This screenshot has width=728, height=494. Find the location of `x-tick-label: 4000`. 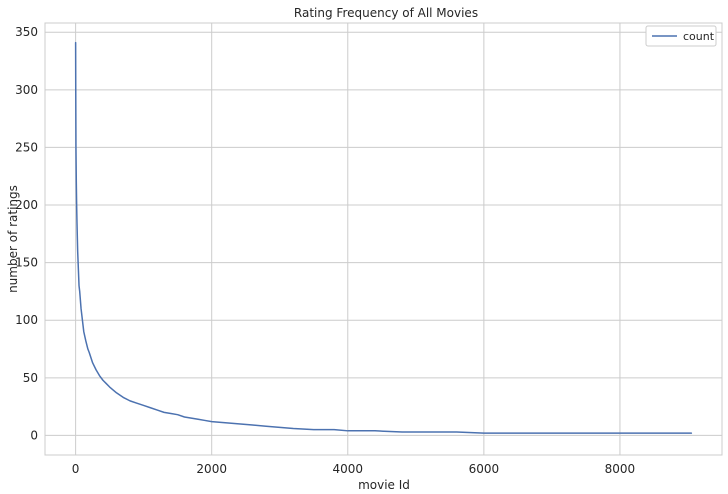

x-tick-label: 4000 is located at coordinates (348, 469).